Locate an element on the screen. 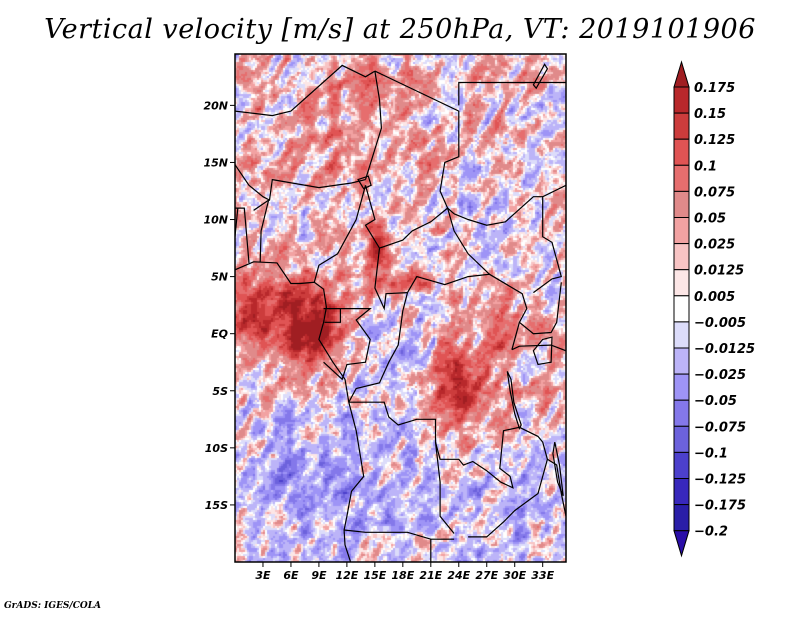 This screenshot has height=618, width=800. colorbar-label: 0.025 is located at coordinates (714, 245).